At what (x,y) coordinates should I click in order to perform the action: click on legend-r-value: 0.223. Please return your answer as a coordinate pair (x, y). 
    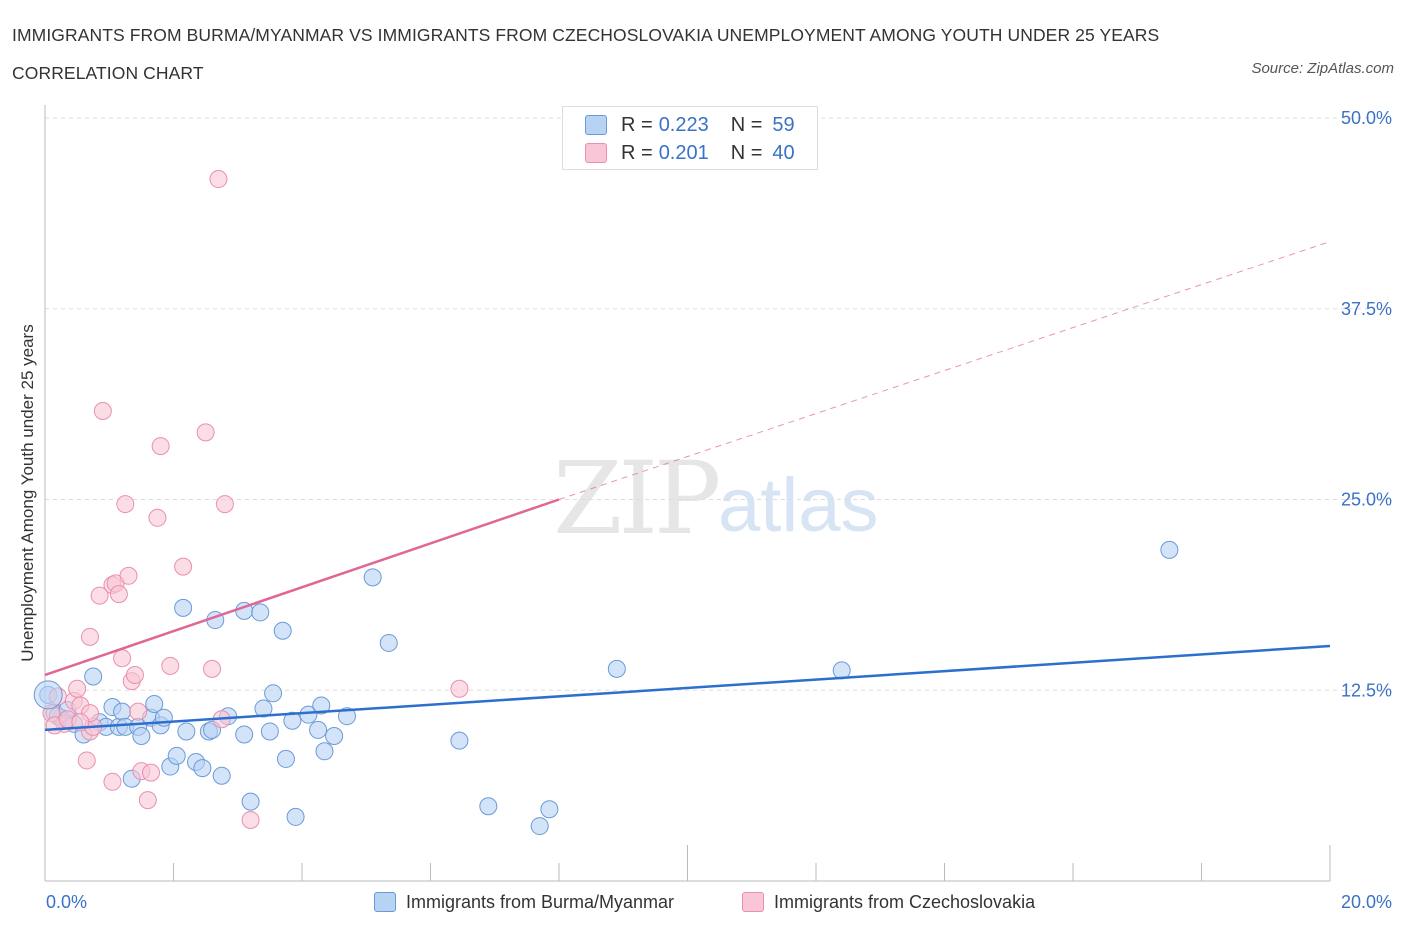
    Looking at the image, I should click on (683, 124).